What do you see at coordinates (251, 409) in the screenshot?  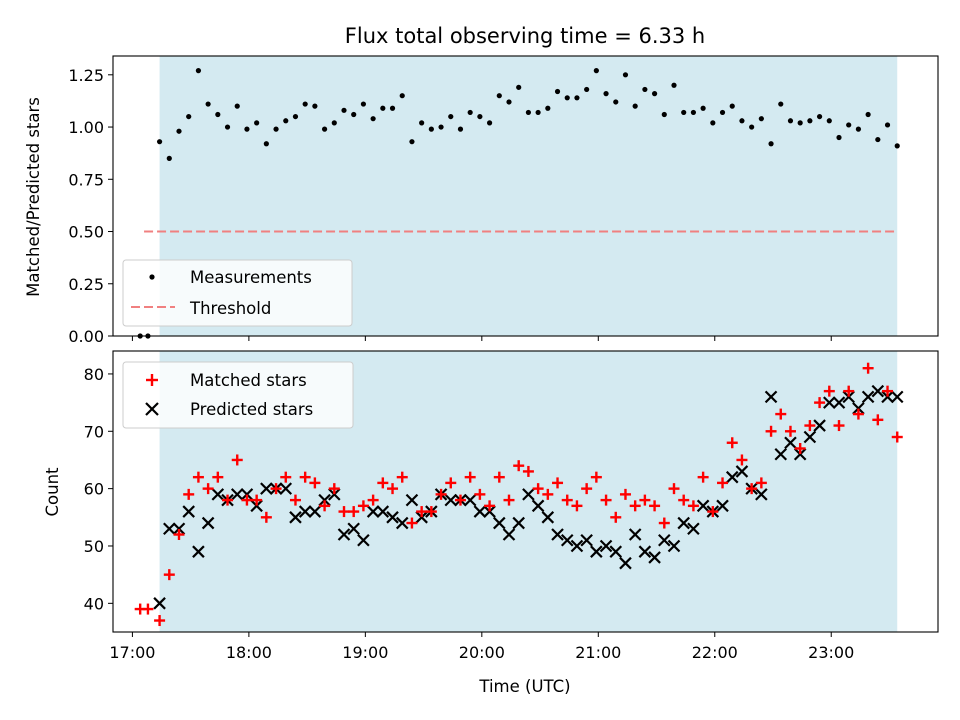 I see `legend-predicted-label: Predicted stars` at bounding box center [251, 409].